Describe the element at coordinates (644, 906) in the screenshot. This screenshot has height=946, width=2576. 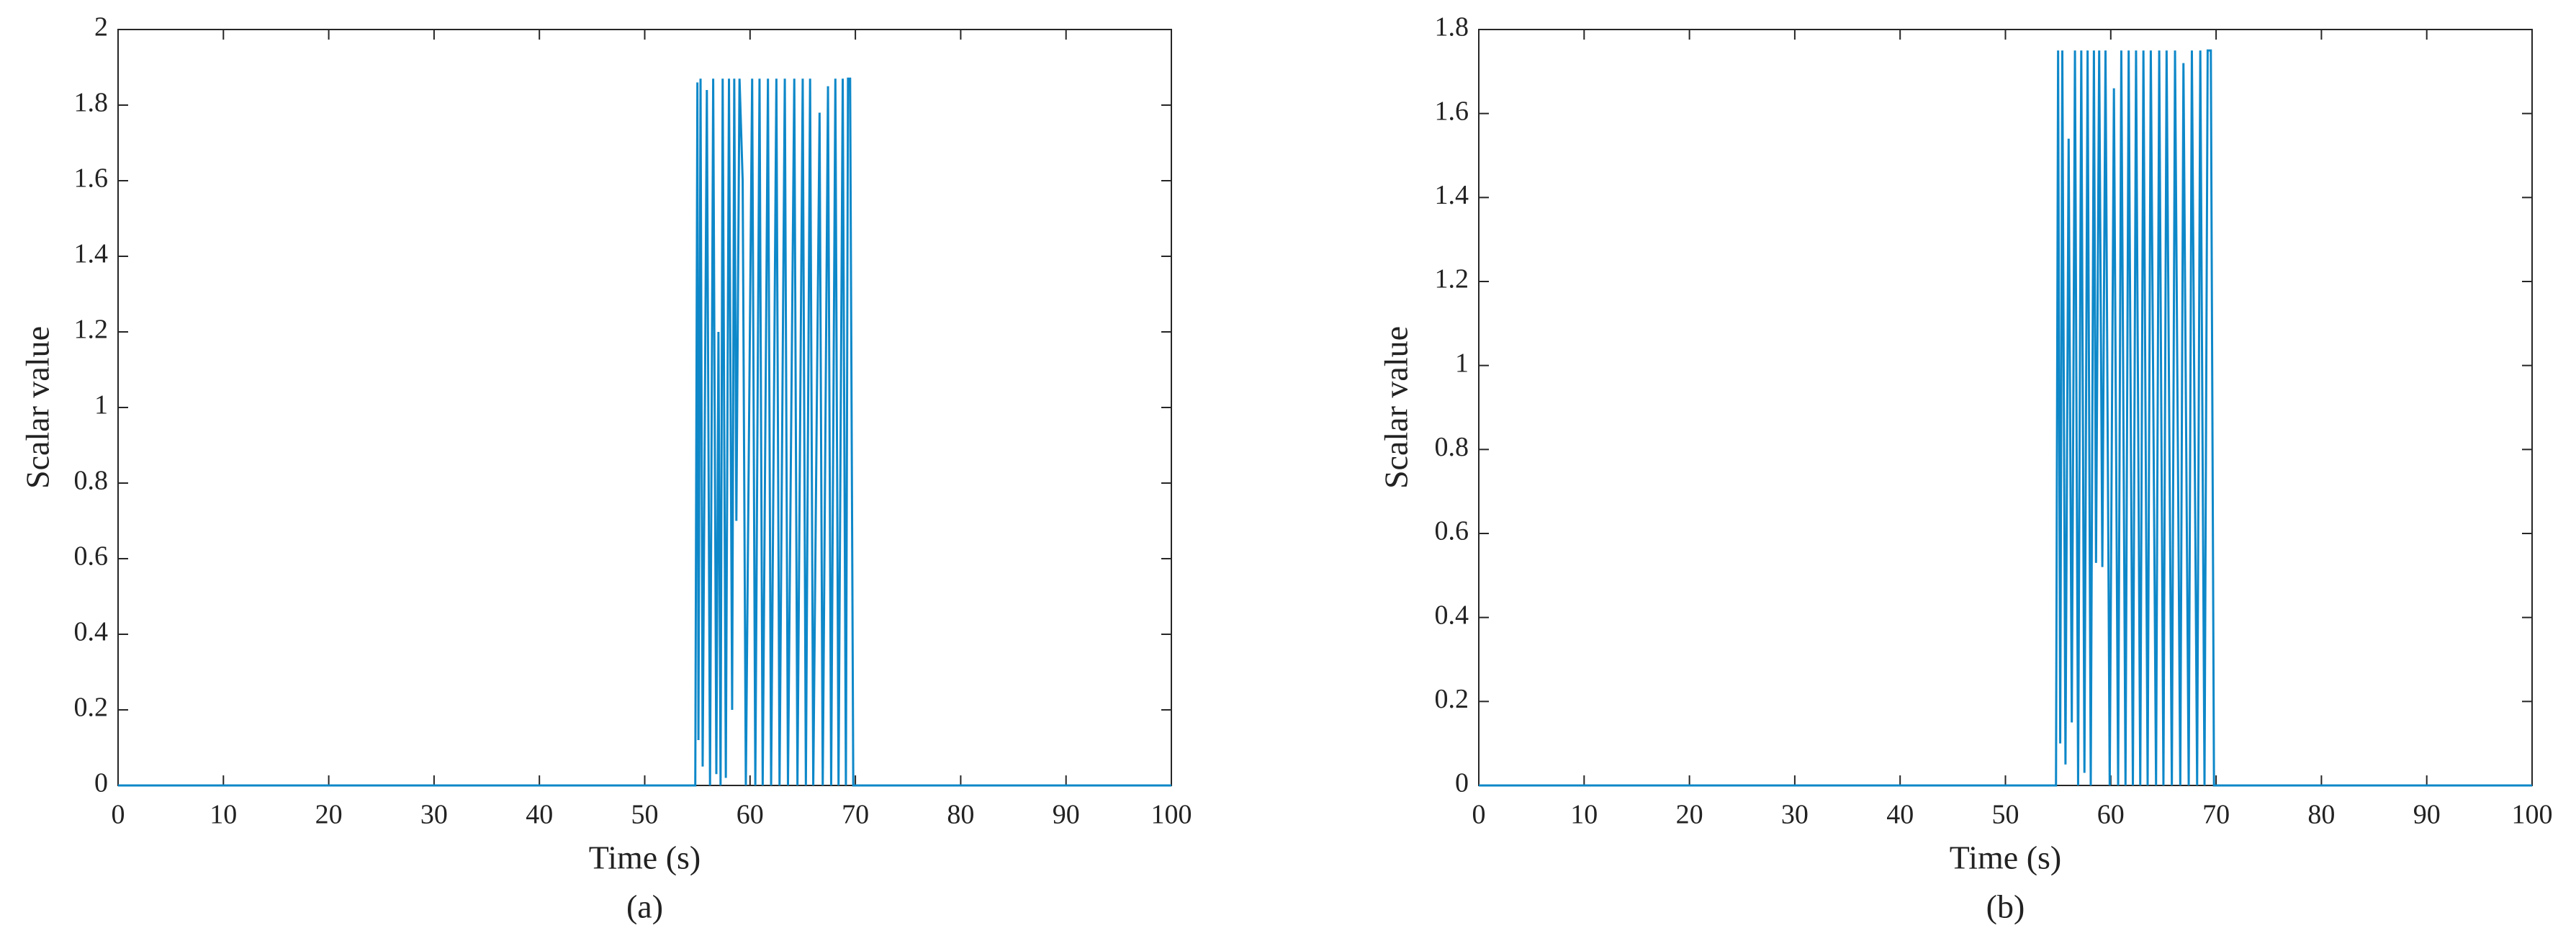
I see `caption: (a)` at that location.